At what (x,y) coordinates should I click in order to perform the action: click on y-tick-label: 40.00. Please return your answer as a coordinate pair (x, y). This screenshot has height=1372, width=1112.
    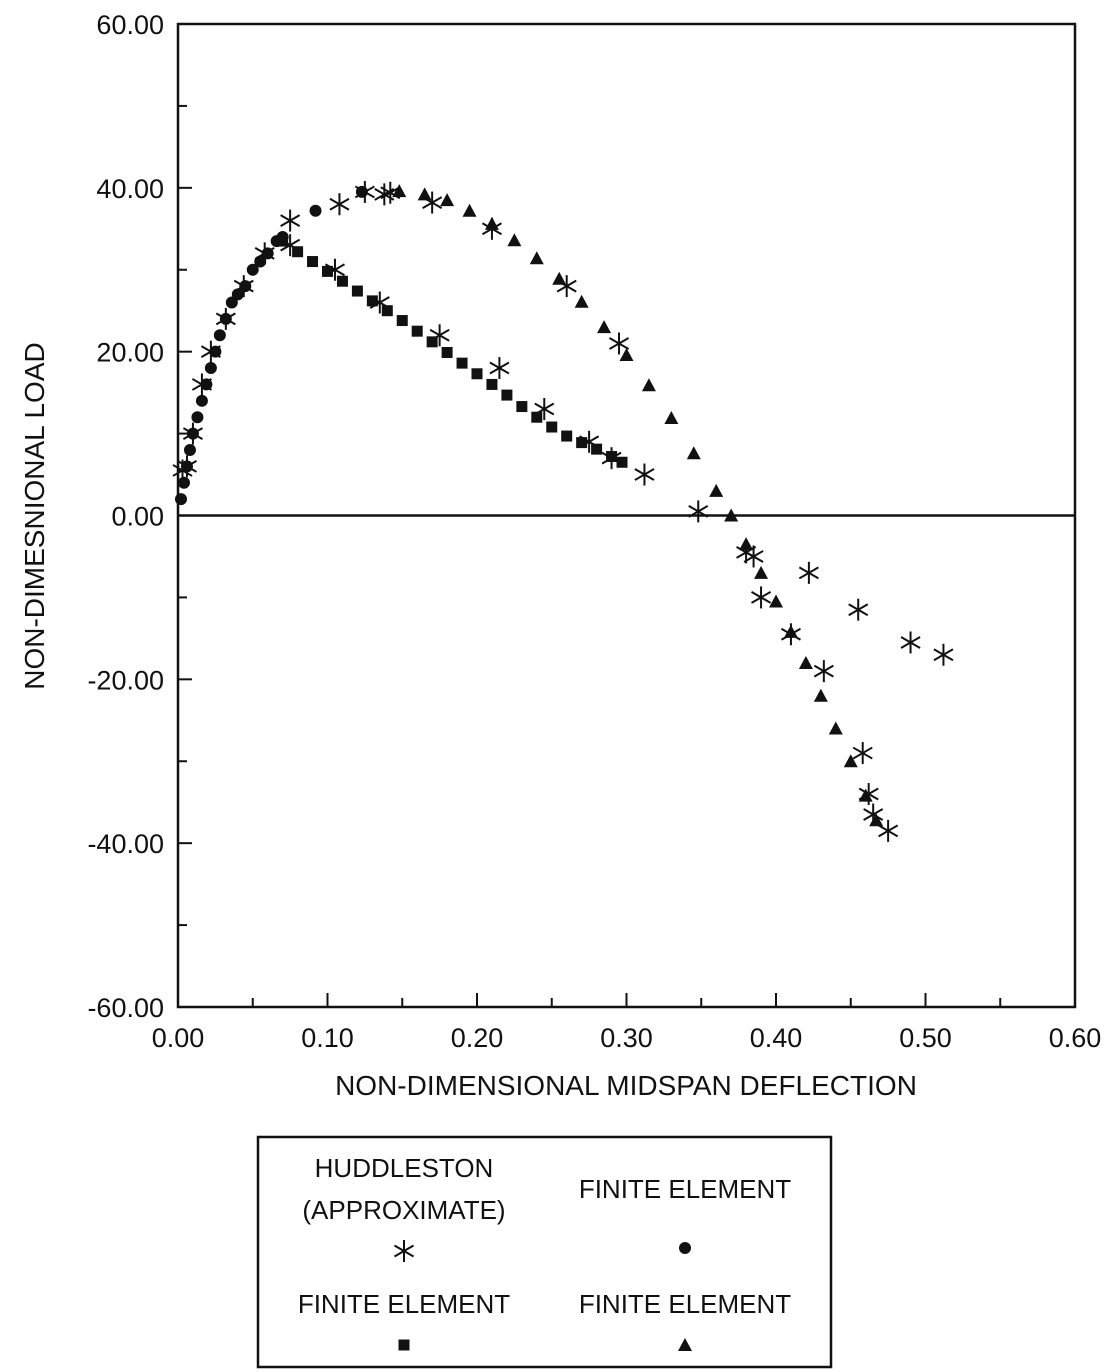
    Looking at the image, I should click on (130, 189).